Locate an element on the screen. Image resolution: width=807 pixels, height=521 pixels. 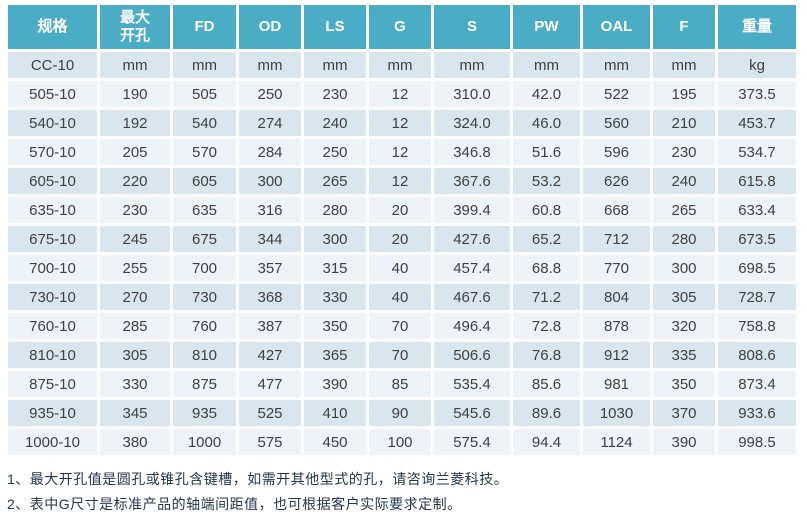
table-cell: 453.7 is located at coordinates (757, 123).